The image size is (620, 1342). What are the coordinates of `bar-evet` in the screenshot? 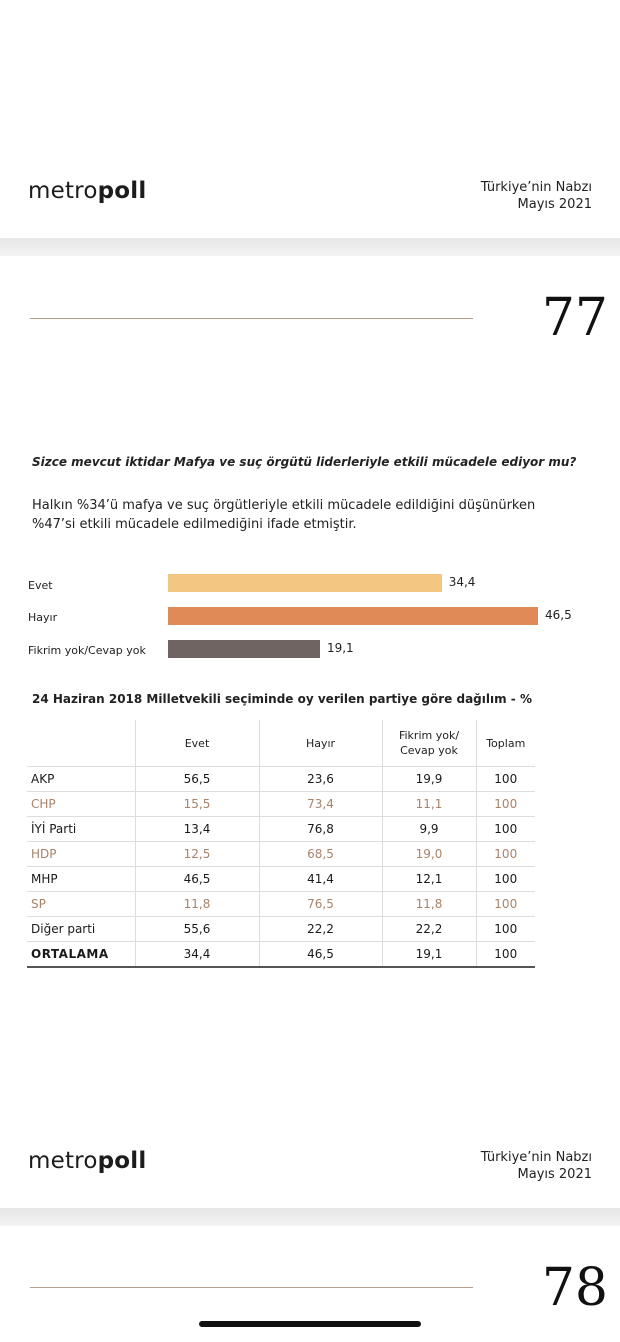 It's located at (305, 583).